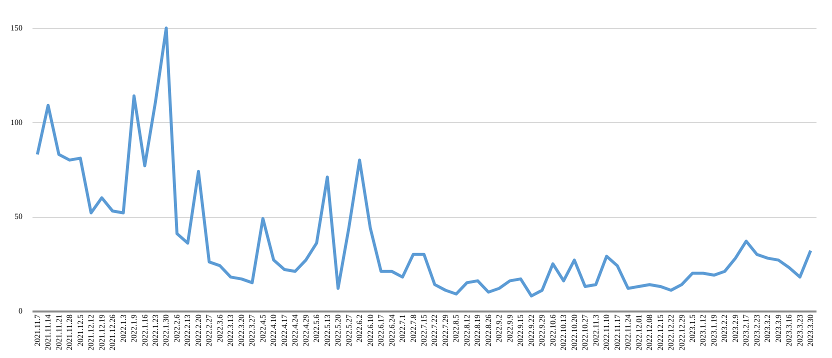 The width and height of the screenshot is (832, 358). Describe the element at coordinates (18, 217) in the screenshot. I see `y-tick-label: 50` at that location.